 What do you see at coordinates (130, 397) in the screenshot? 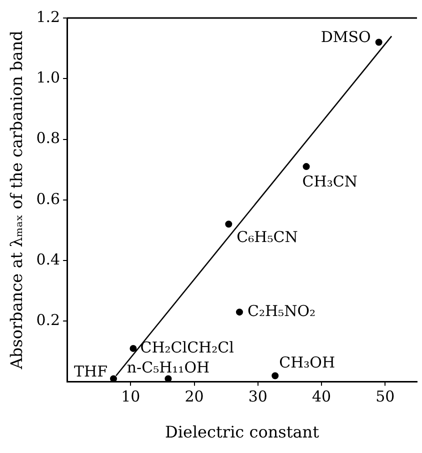
I see `x-tick-label: 10` at bounding box center [130, 397].